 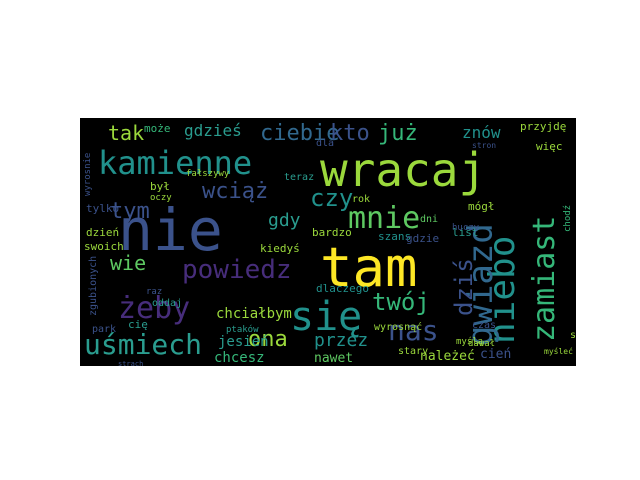 What do you see at coordinates (333, 358) in the screenshot?
I see `cloud-word-nawet: nawet` at bounding box center [333, 358].